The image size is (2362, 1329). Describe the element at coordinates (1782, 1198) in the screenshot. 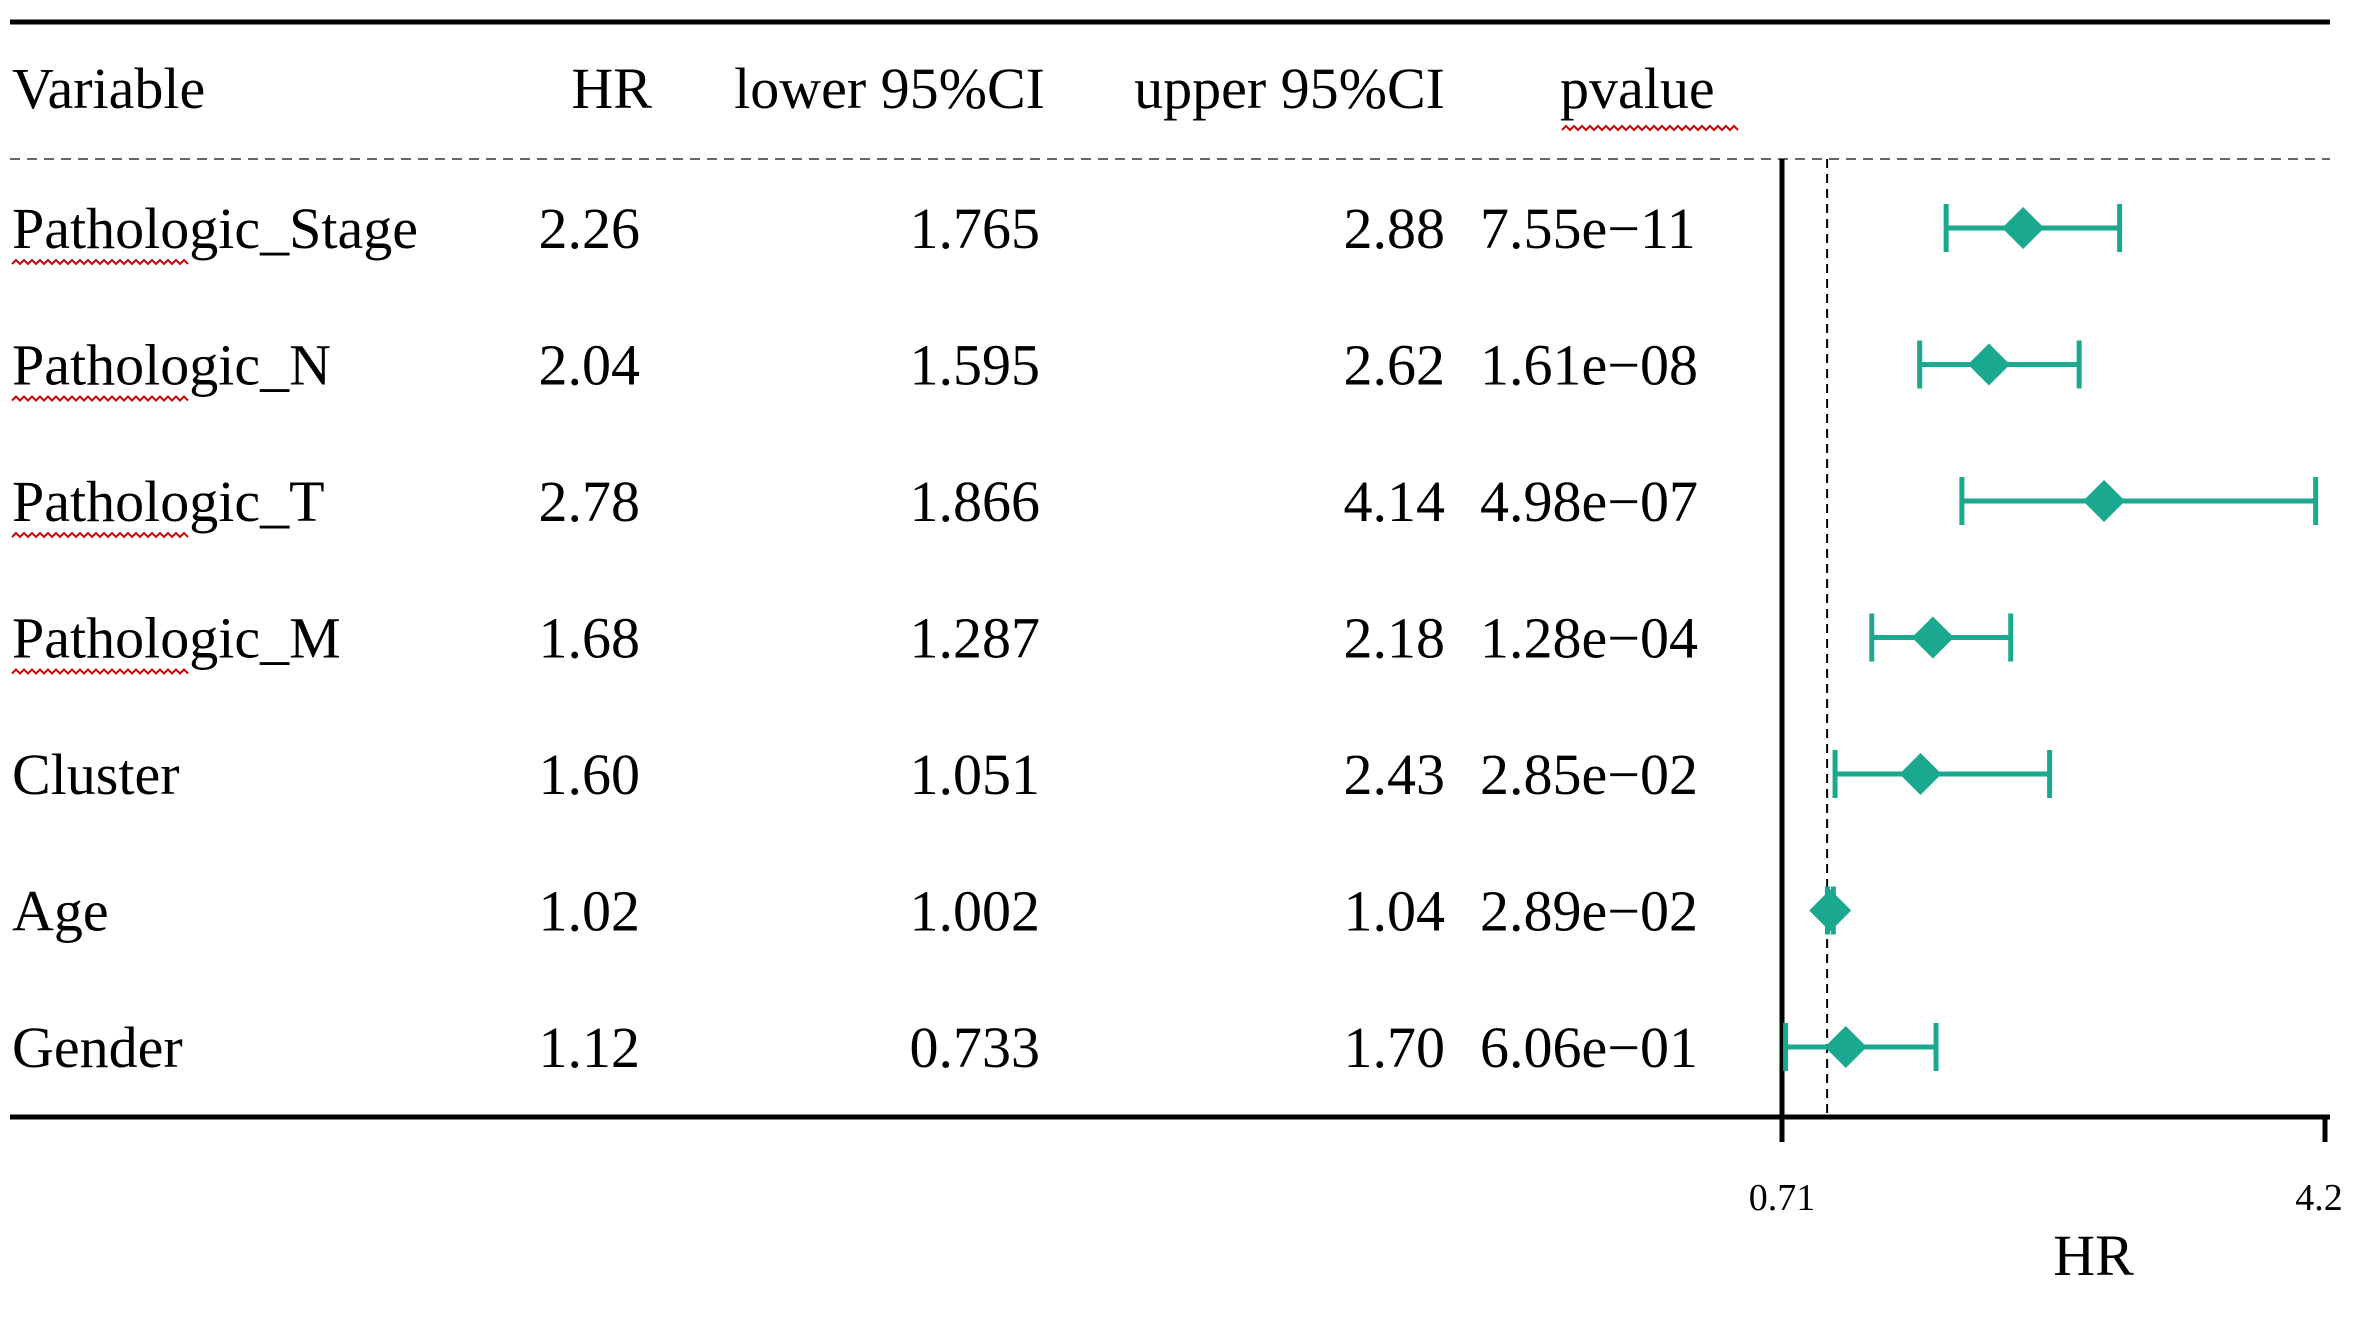

I see `x-tick-label-min: 0.71` at that location.